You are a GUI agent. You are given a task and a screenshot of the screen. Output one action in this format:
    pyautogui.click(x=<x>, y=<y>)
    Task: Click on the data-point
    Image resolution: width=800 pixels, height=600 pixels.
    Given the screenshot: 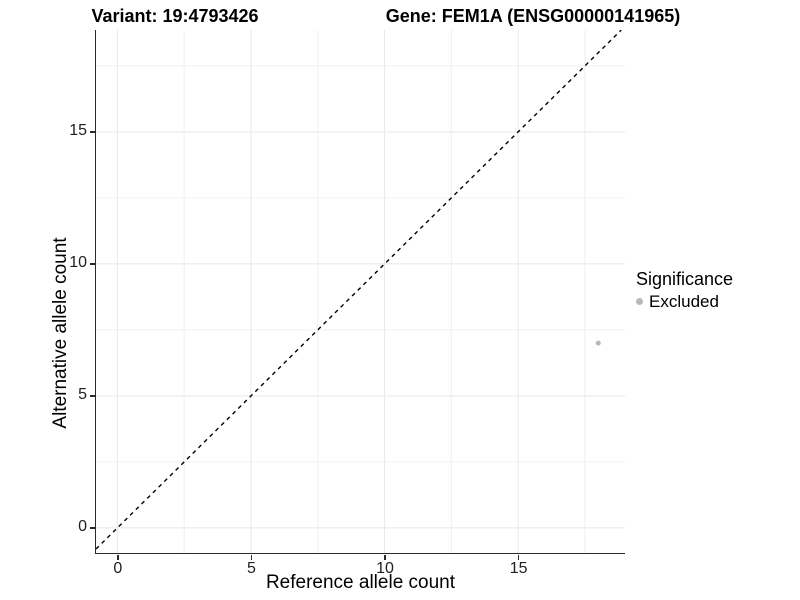 What is the action you would take?
    pyautogui.click(x=598, y=343)
    